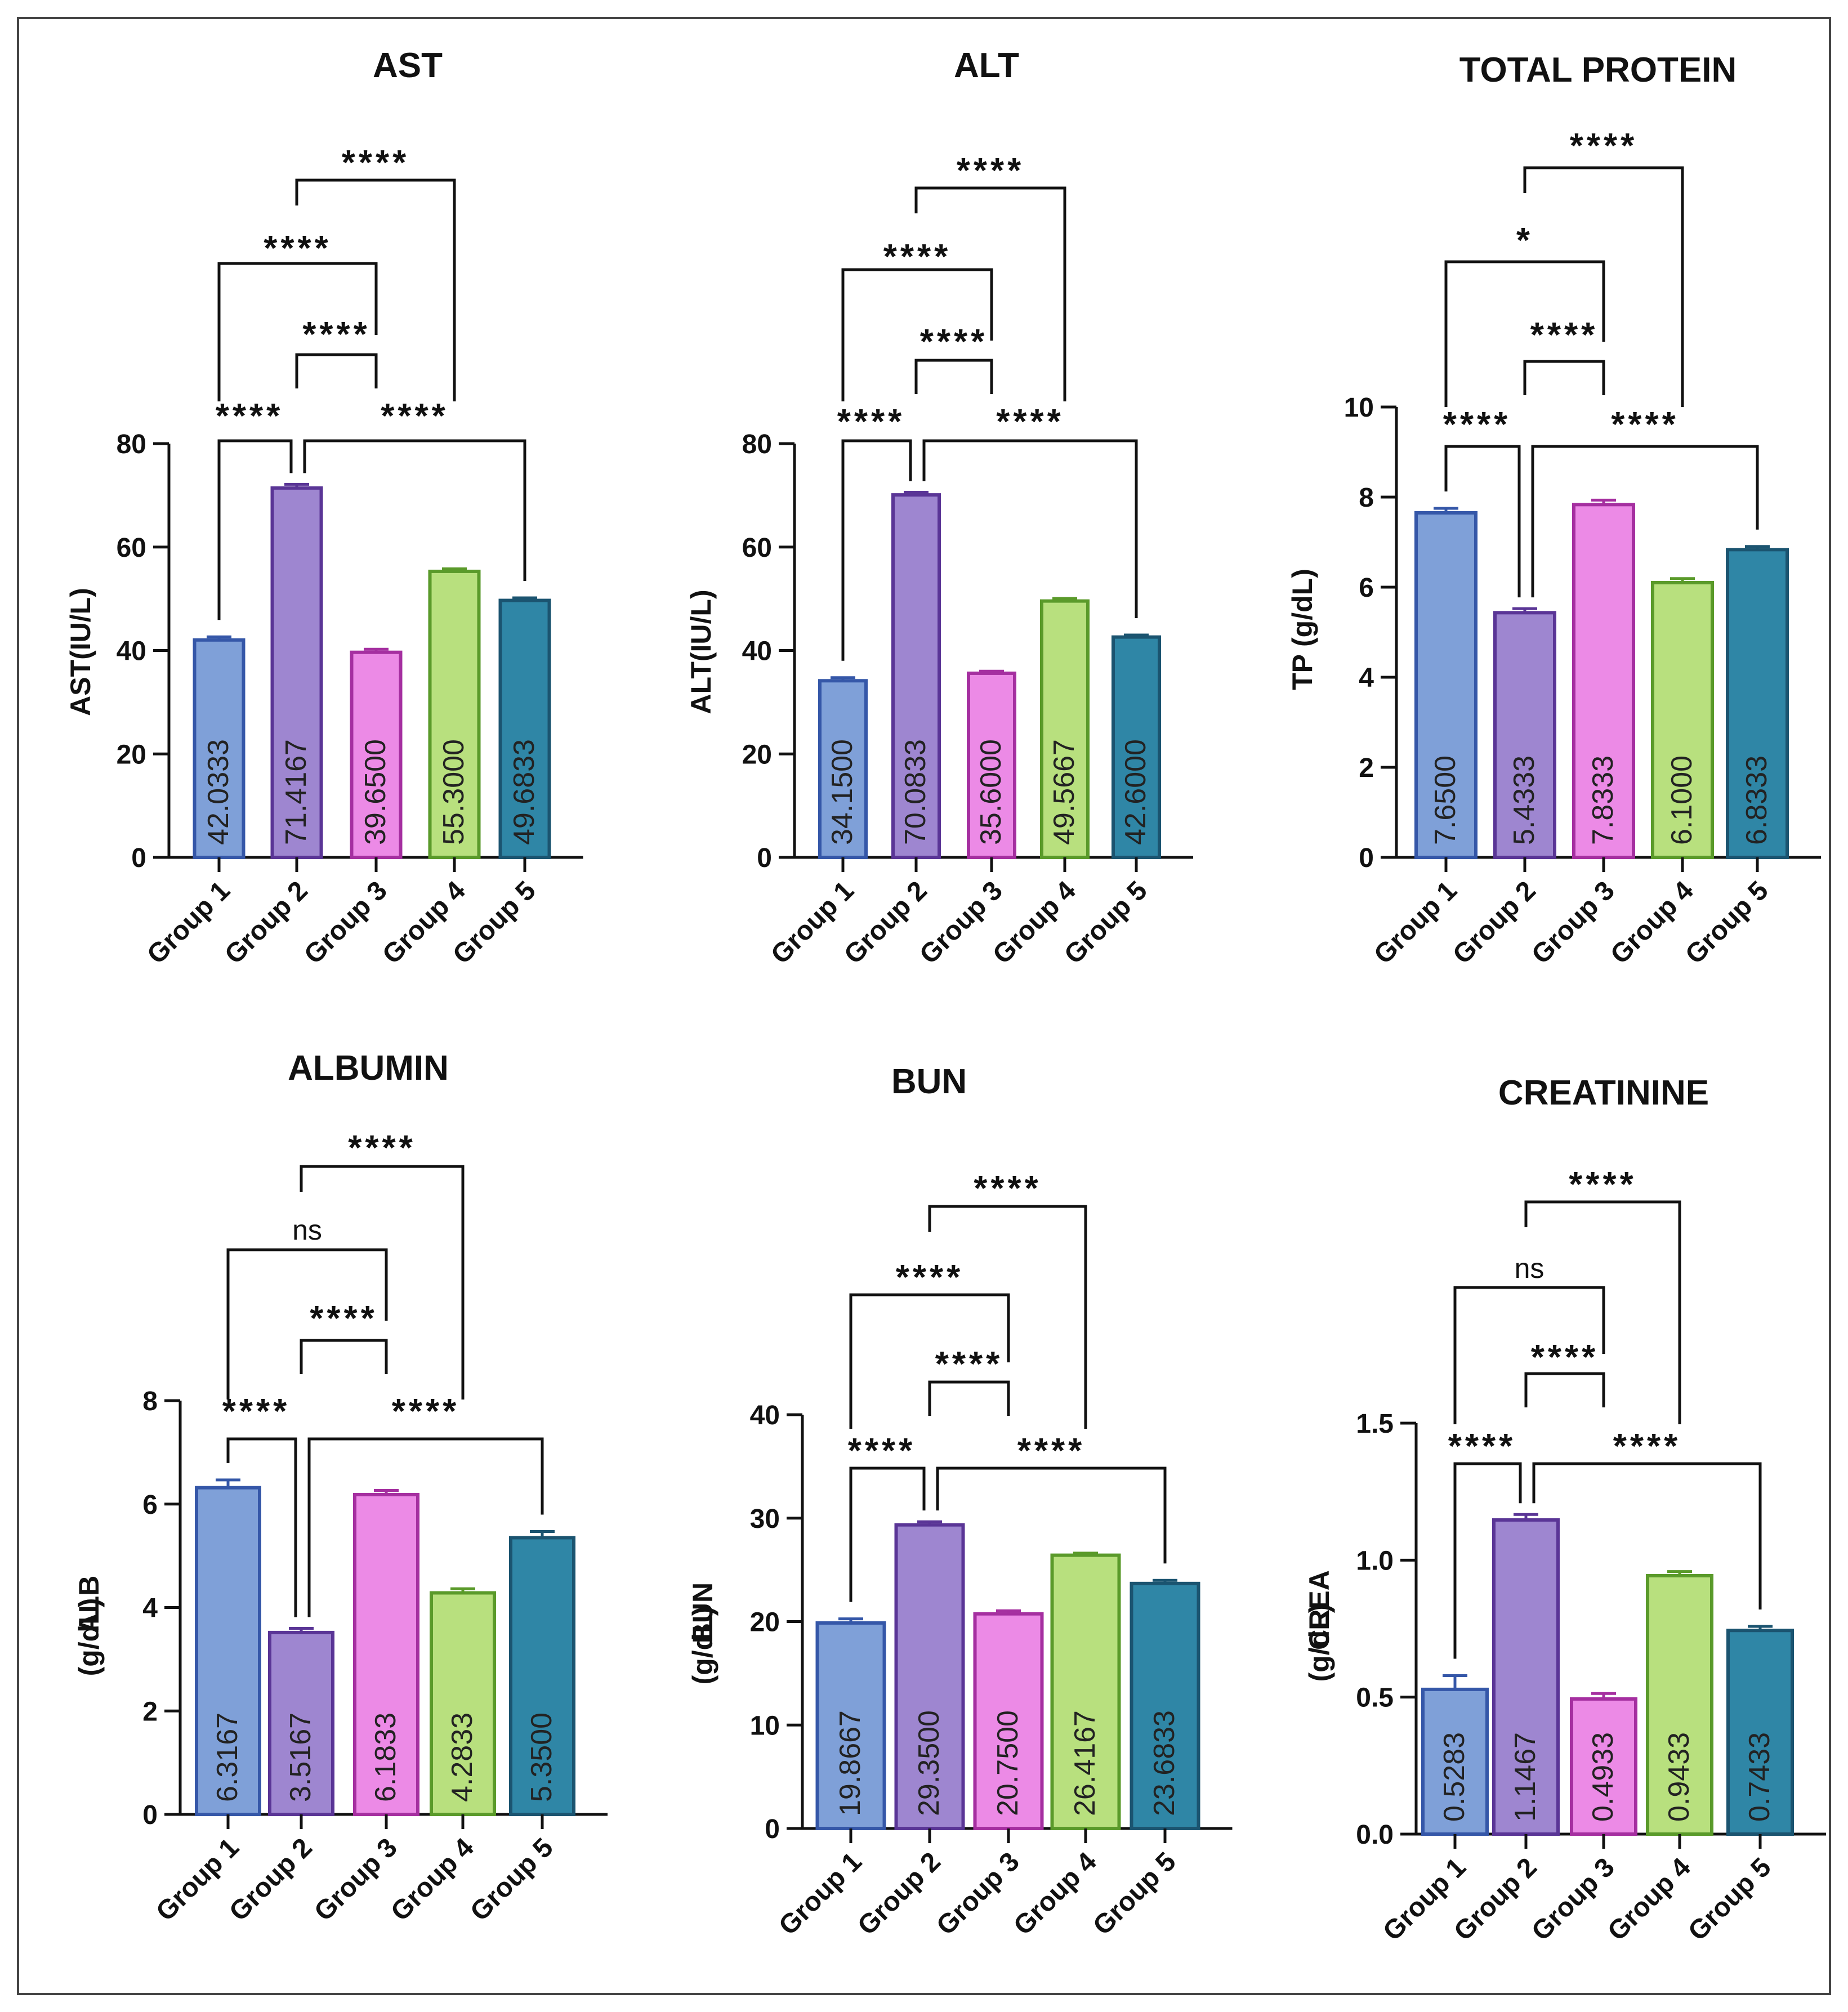 Image resolution: width=1848 pixels, height=2012 pixels. Describe the element at coordinates (703, 1613) in the screenshot. I see `y-axis-label: BUN` at that location.